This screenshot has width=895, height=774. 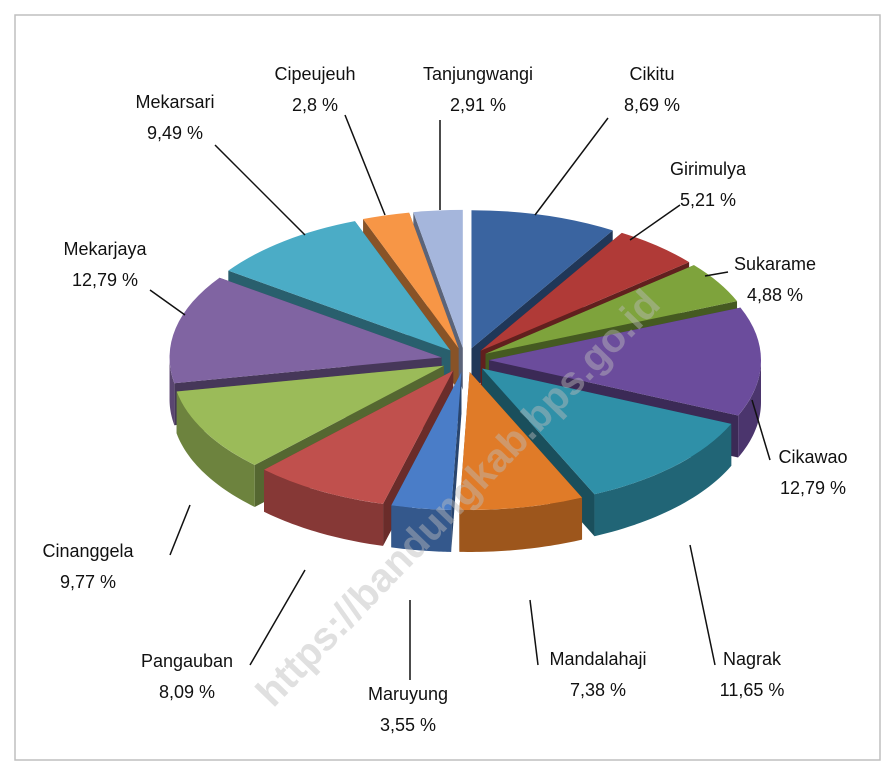 I want to click on slice-value-label: 2,91 %, so click(x=478, y=105).